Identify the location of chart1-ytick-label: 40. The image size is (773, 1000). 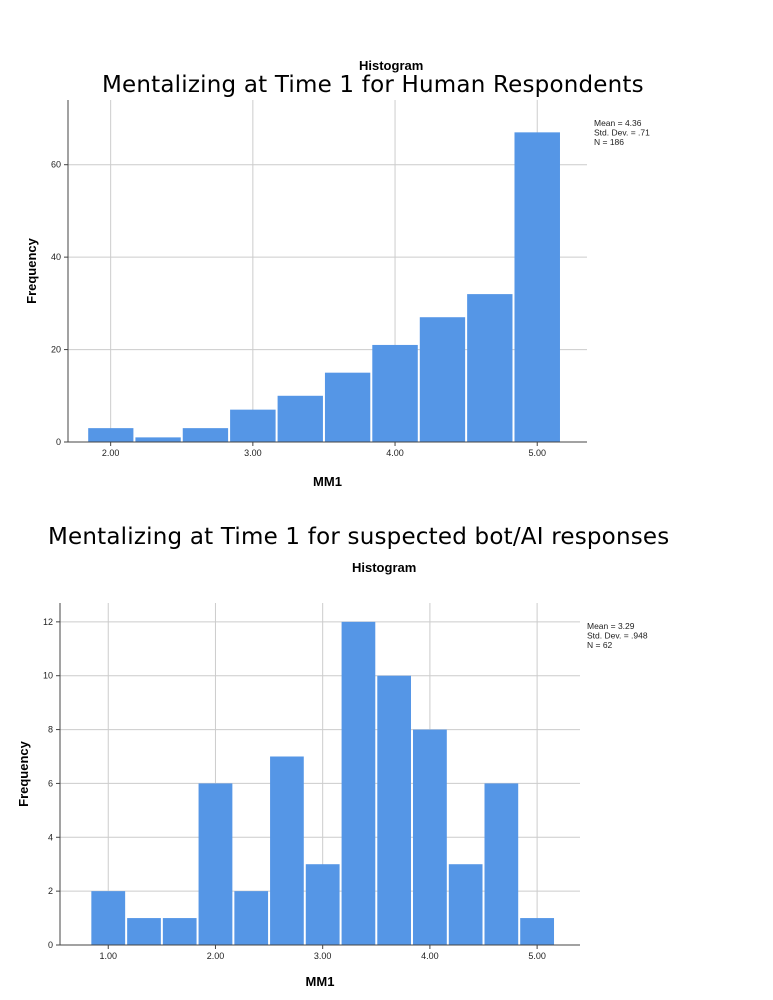
(56, 257).